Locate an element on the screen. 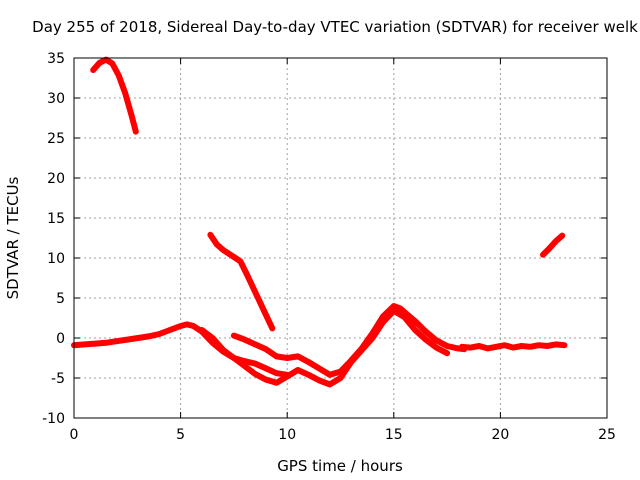 This screenshot has width=640, height=480. y-tick-label: 5 is located at coordinates (60, 299).